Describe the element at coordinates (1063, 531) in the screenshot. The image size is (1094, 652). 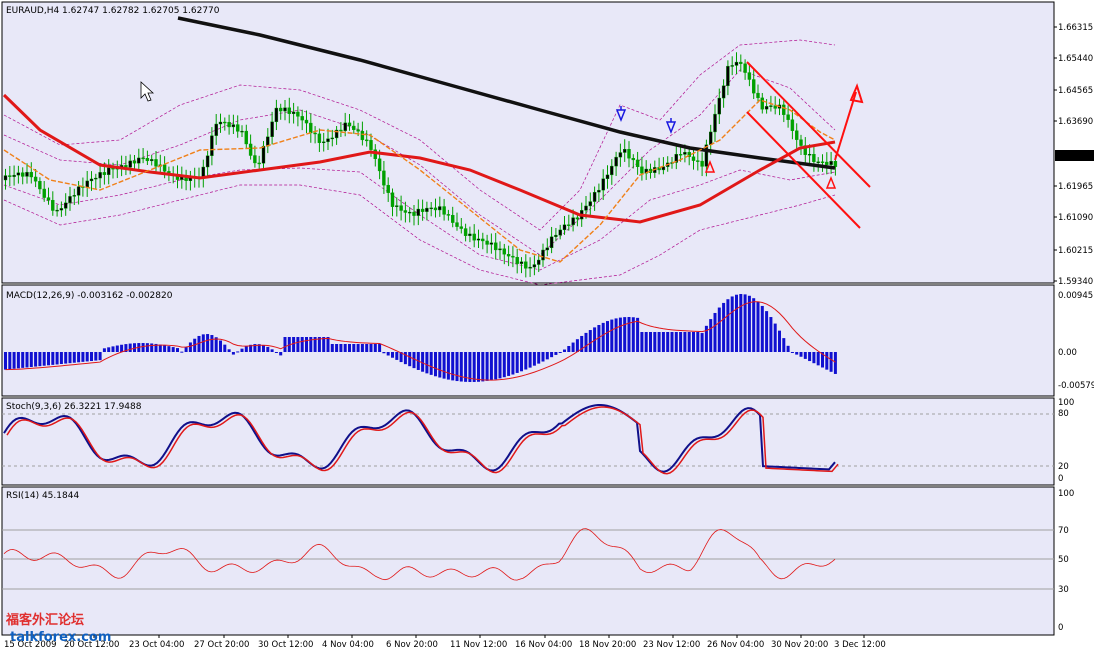
I see `rsi-level-label: 70` at that location.